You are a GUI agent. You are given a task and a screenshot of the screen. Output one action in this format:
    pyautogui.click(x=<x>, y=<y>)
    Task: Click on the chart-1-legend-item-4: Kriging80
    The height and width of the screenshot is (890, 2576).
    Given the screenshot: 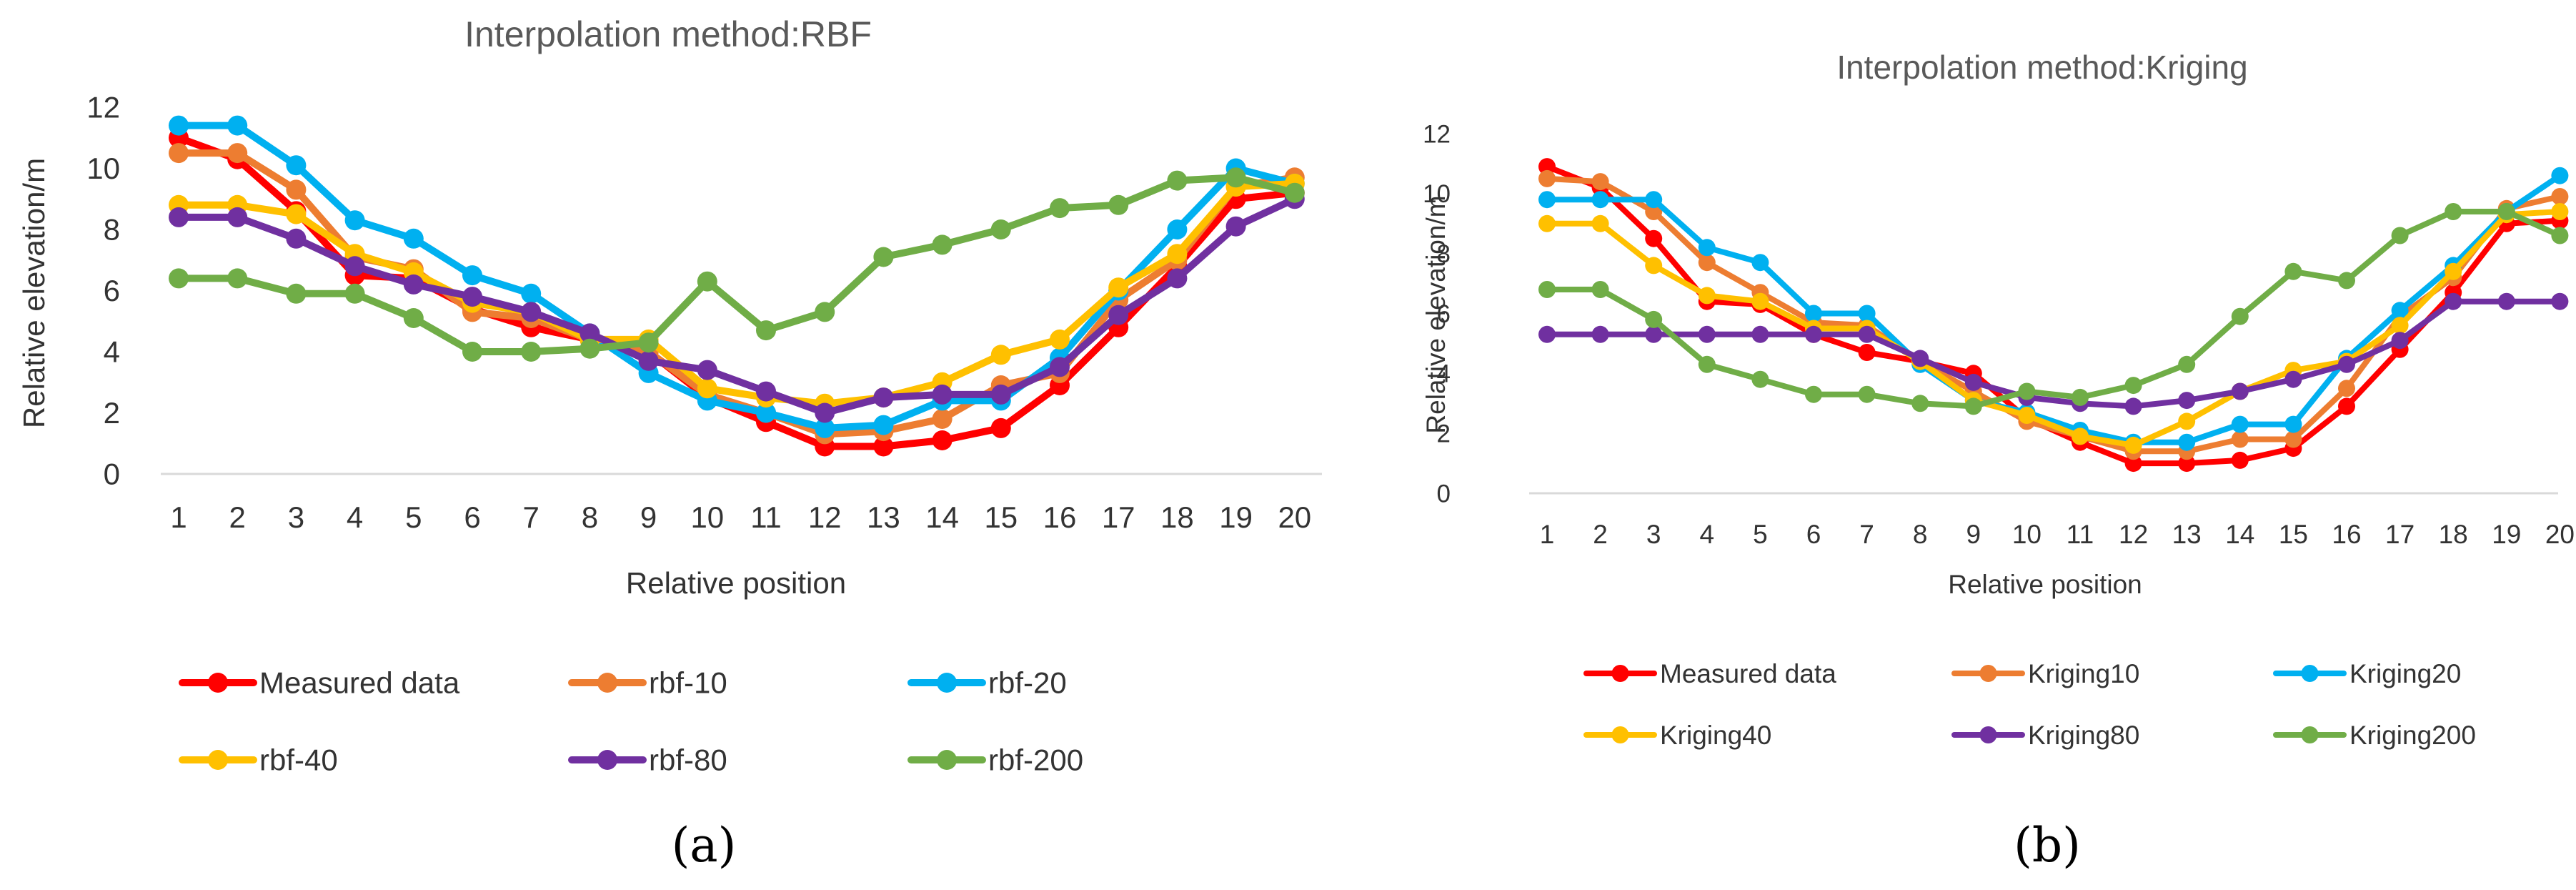 What is the action you would take?
    pyautogui.click(x=2045, y=735)
    